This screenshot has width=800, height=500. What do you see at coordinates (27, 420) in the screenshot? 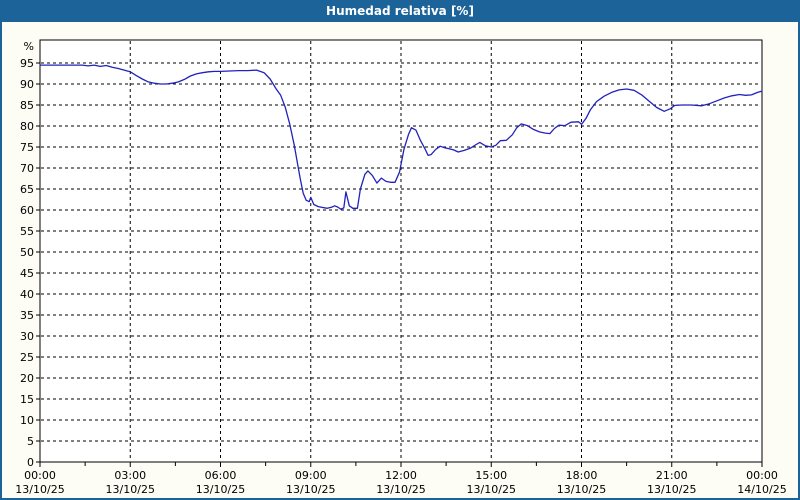
I see `y-tick-label: 10` at bounding box center [27, 420].